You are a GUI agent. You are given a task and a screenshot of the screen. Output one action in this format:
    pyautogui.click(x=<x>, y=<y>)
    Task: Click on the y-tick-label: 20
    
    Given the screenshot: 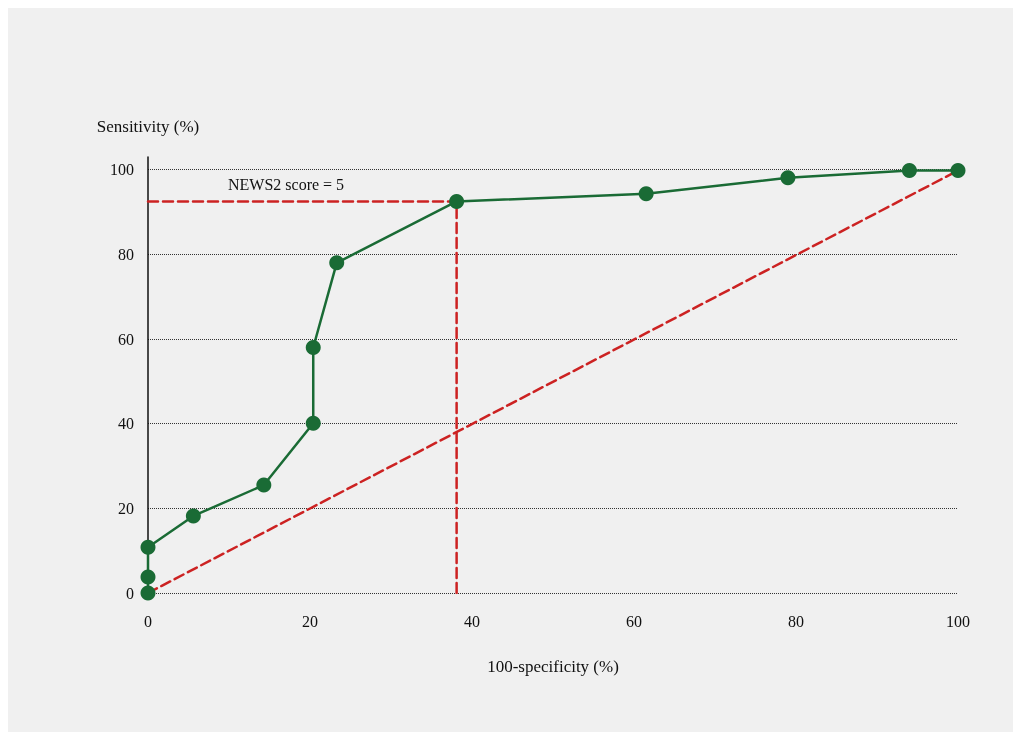 What is the action you would take?
    pyautogui.click(x=126, y=508)
    